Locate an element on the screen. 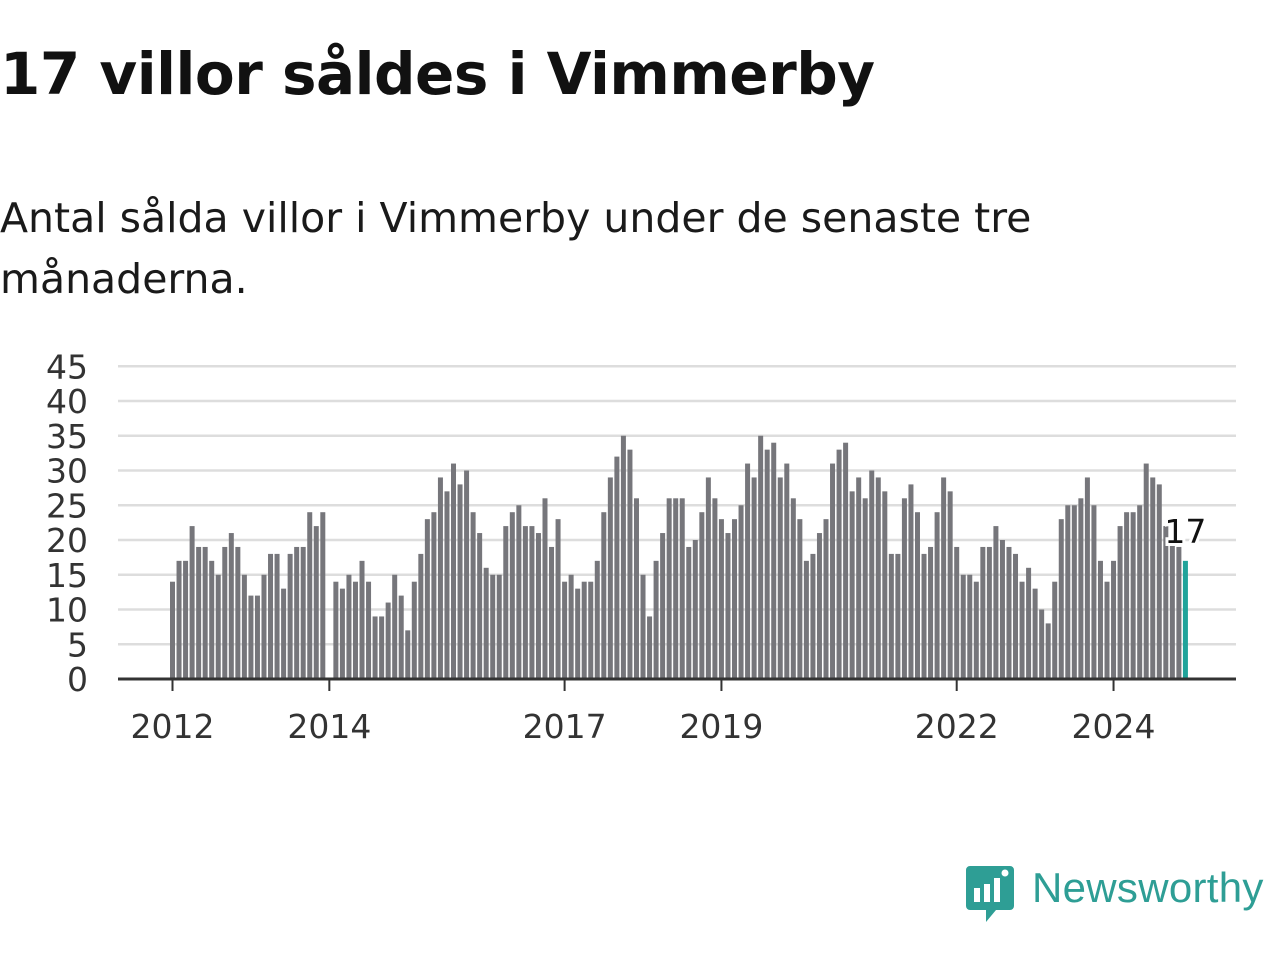 The width and height of the screenshot is (1280, 960). page-title: 17 villor såldes i Vimmerby is located at coordinates (437, 74).